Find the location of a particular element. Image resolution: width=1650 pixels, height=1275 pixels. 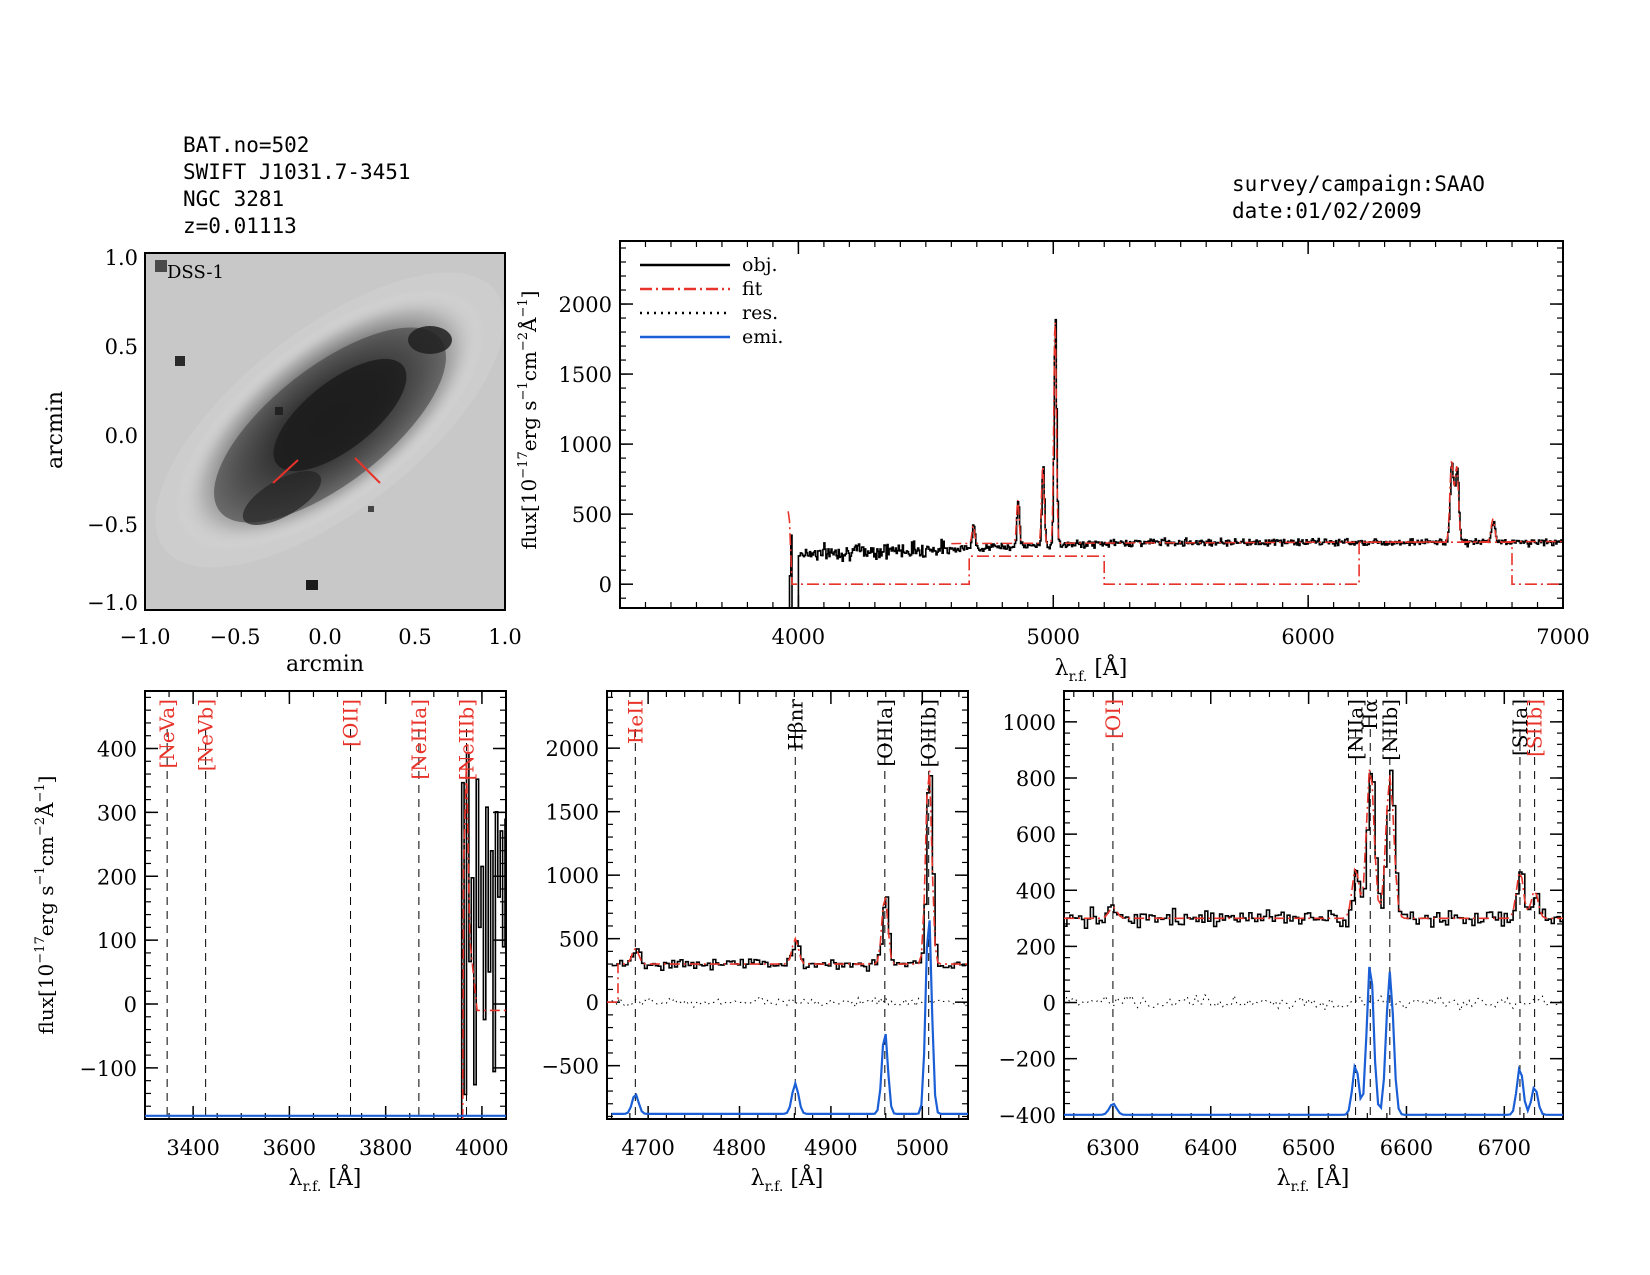

x-tick-label: 4800 is located at coordinates (739, 1148).